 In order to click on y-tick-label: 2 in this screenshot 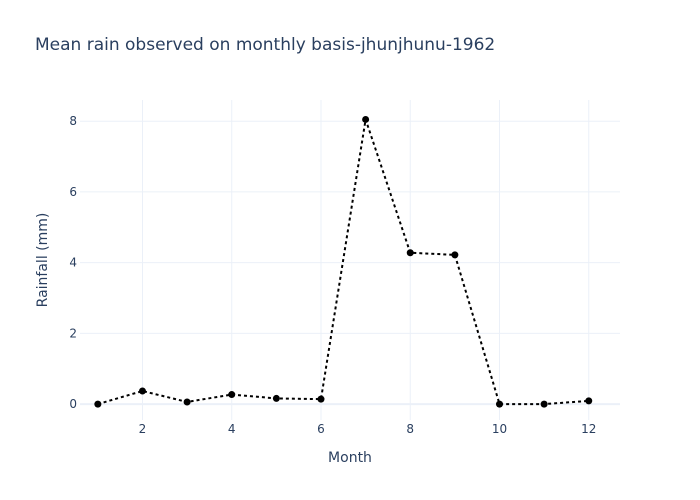, I will do `click(73, 333)`.